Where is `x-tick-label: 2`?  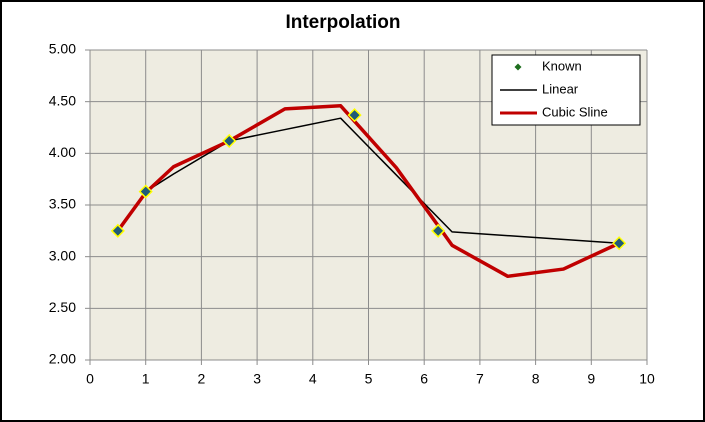
x-tick-label: 2 is located at coordinates (202, 379).